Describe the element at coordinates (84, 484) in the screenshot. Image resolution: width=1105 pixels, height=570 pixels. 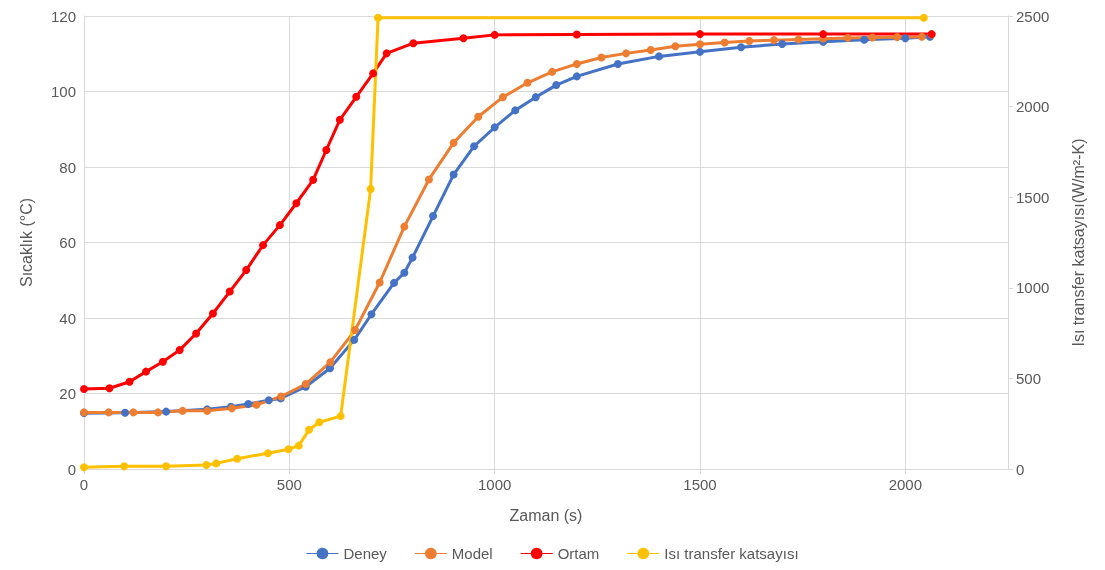
I see `x-tick-label: 0` at that location.